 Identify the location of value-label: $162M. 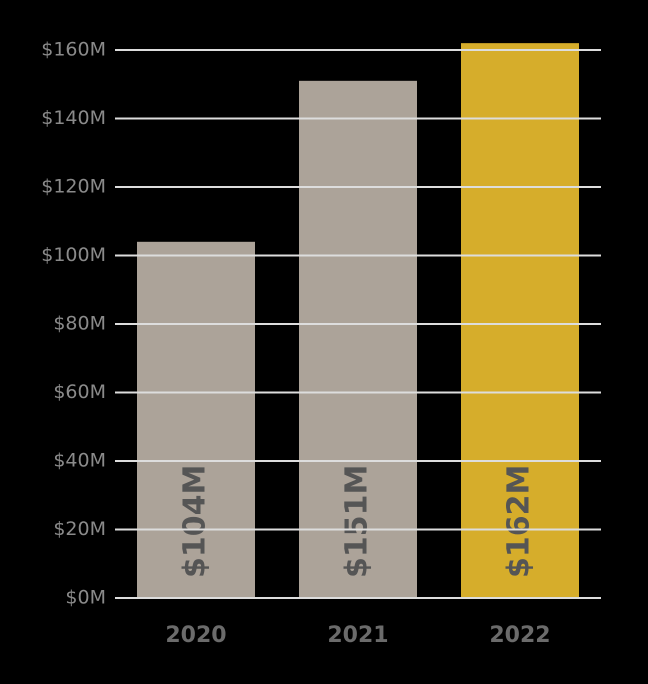
(519, 521).